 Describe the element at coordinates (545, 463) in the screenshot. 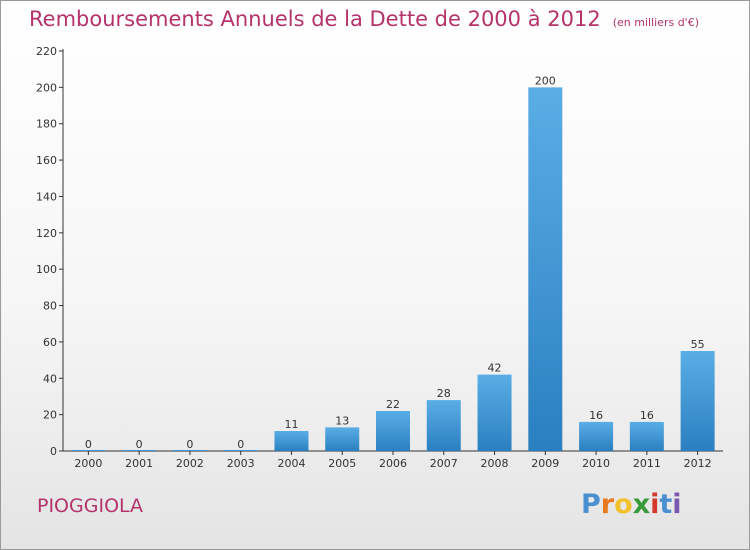

I see `x-tick-label: 2009` at that location.